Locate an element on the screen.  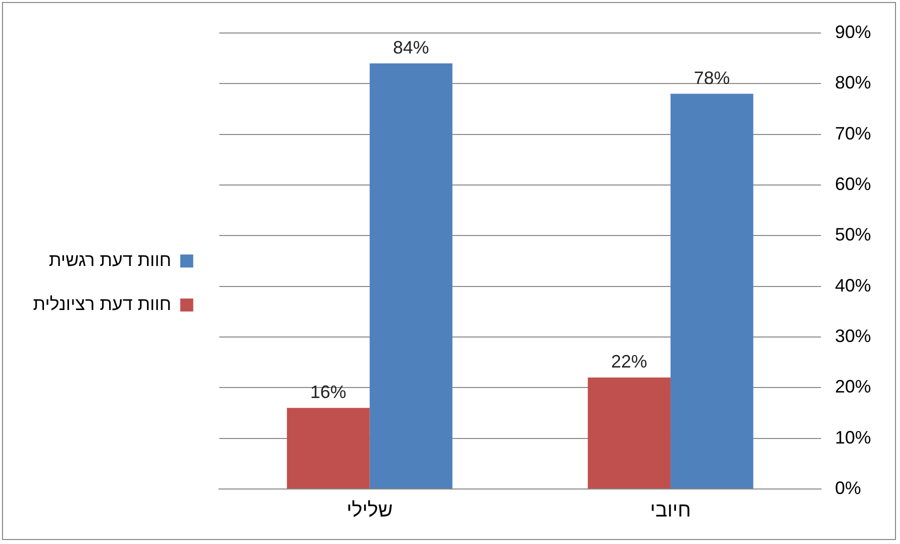
y-tick-label: 10% is located at coordinates (853, 437).